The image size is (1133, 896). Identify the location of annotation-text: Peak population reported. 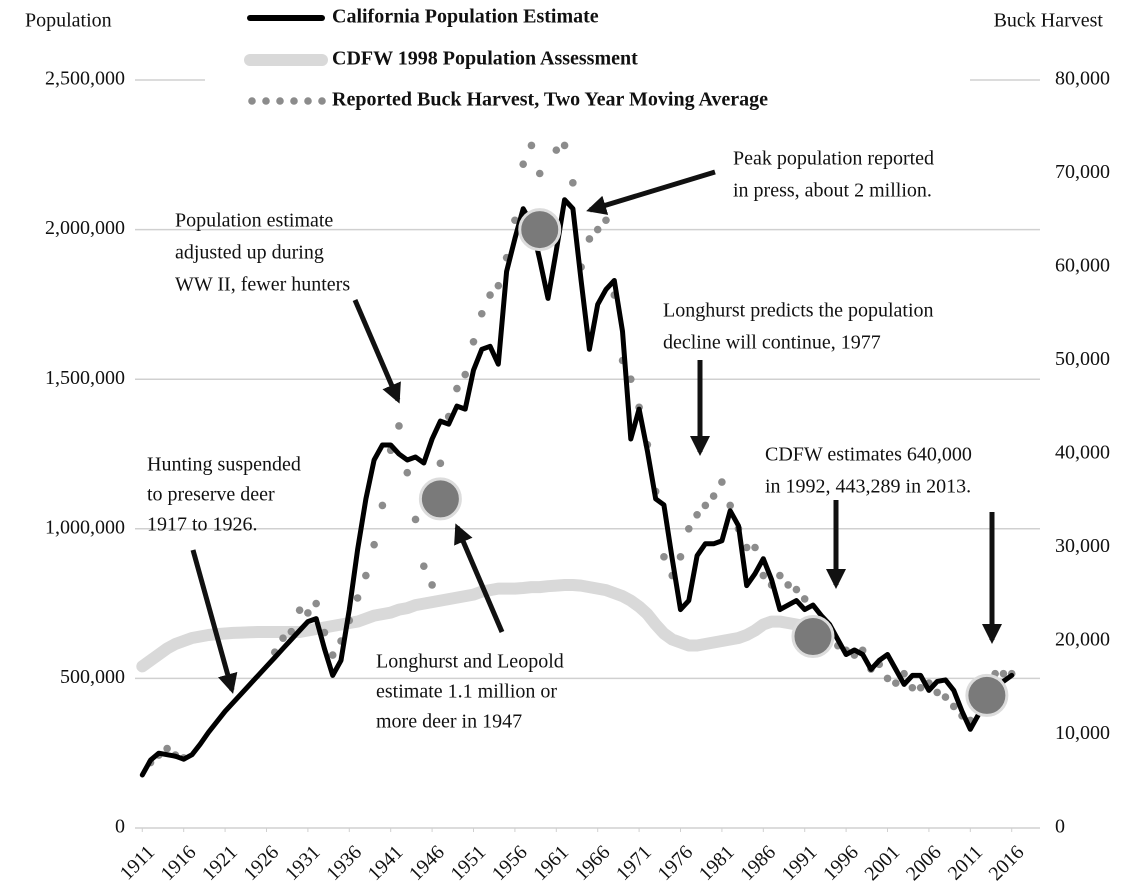
(833, 159).